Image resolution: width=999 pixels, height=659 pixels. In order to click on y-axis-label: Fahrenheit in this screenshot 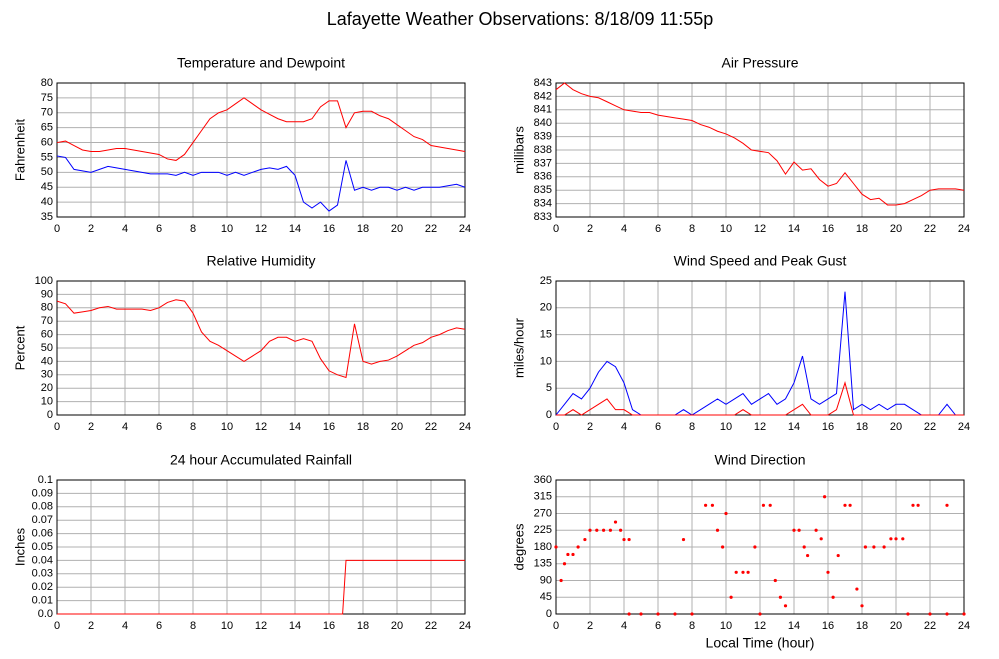, I will do `click(19, 150)`.